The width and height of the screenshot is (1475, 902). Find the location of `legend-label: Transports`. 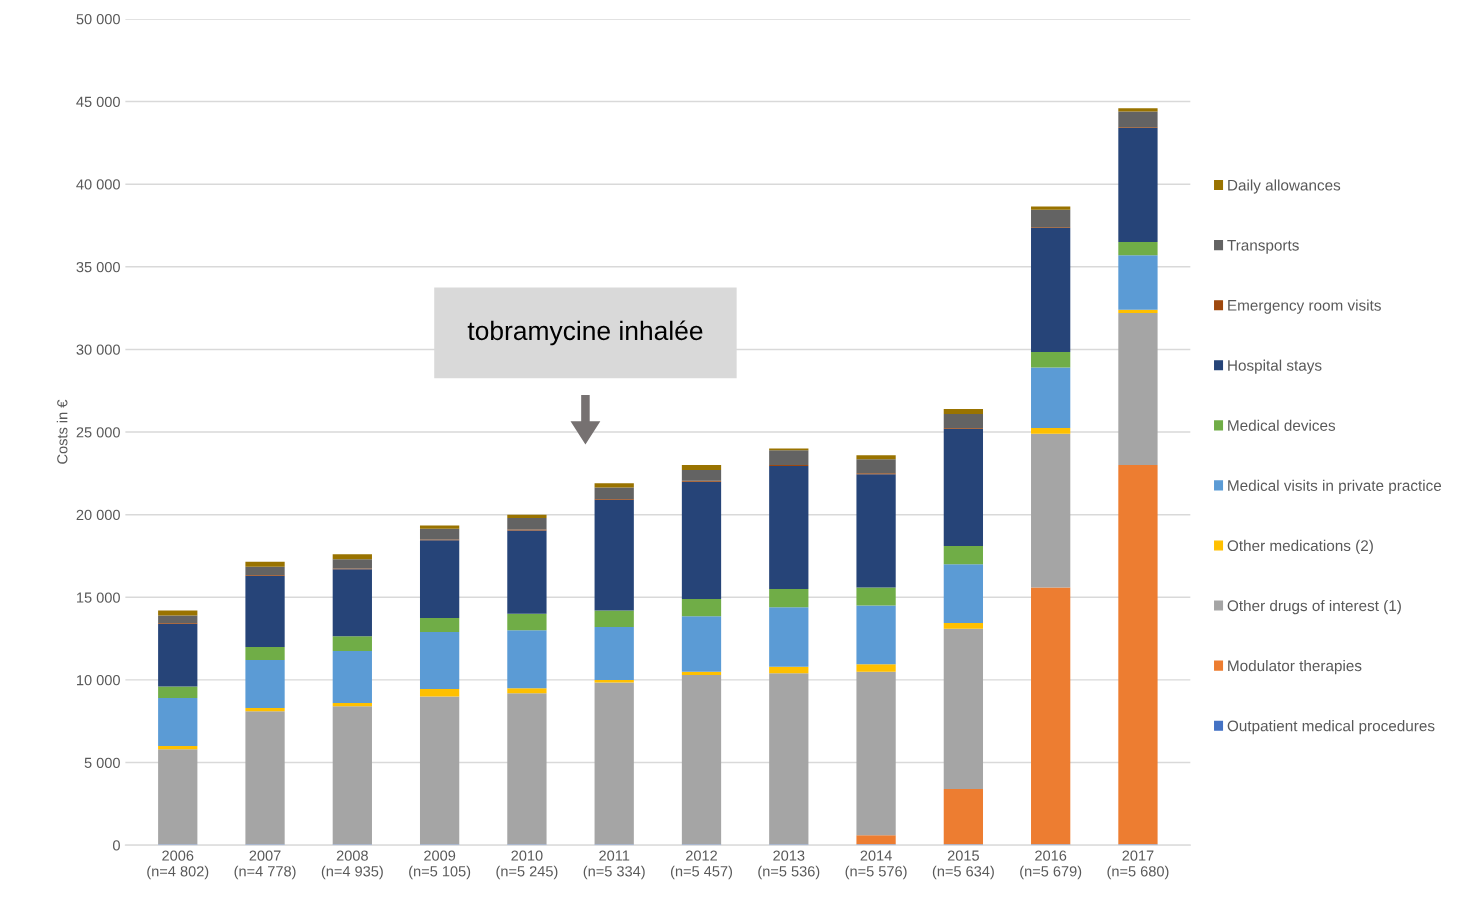

legend-label: Transports is located at coordinates (1263, 247).